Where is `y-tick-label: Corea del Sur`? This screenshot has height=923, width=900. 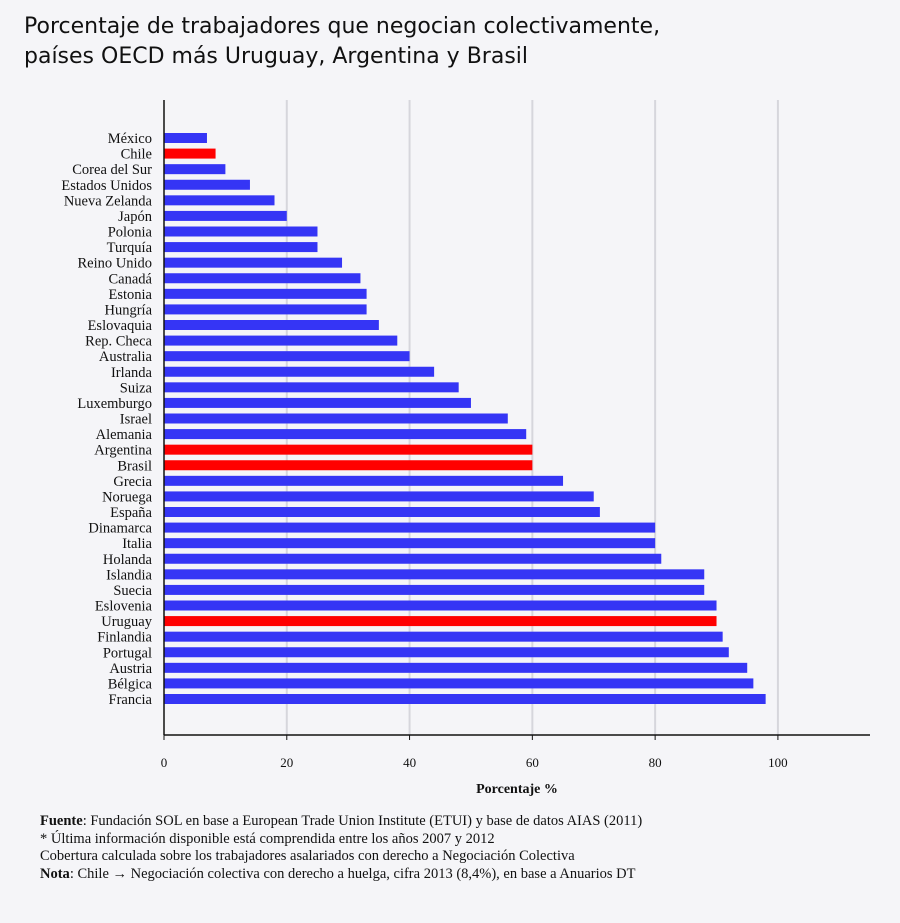
y-tick-label: Corea del Sur is located at coordinates (112, 170).